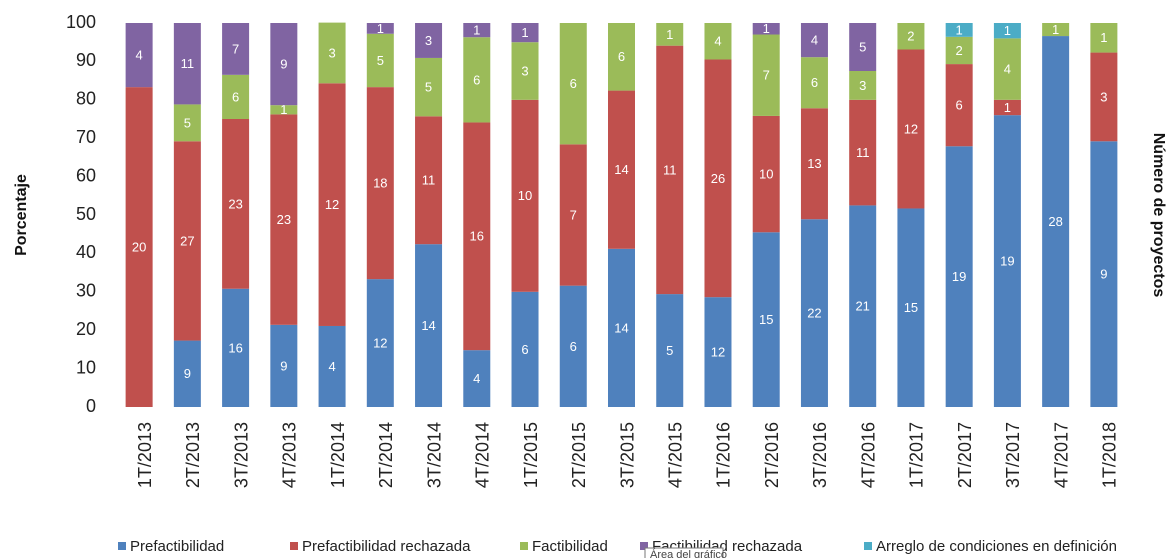  I want to click on data-label: 18, so click(380, 183).